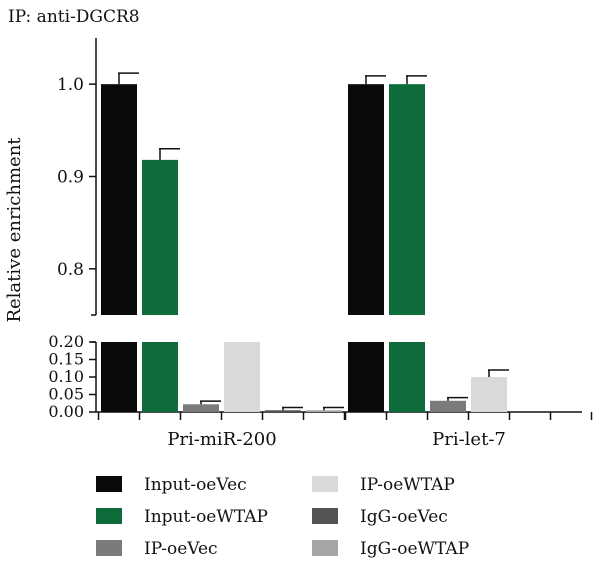  I want to click on legend-label: Input-oeWTAP, so click(206, 517).